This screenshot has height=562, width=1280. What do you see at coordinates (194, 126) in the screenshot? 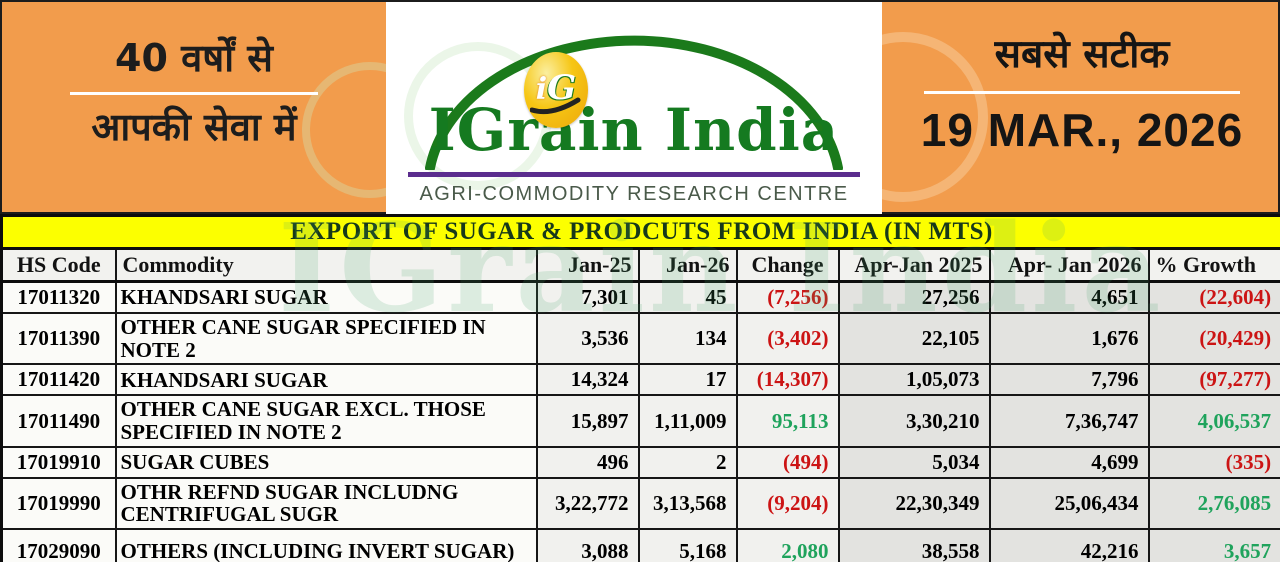
I see `left-tagline-line2: आपकी सेवा में` at bounding box center [194, 126].